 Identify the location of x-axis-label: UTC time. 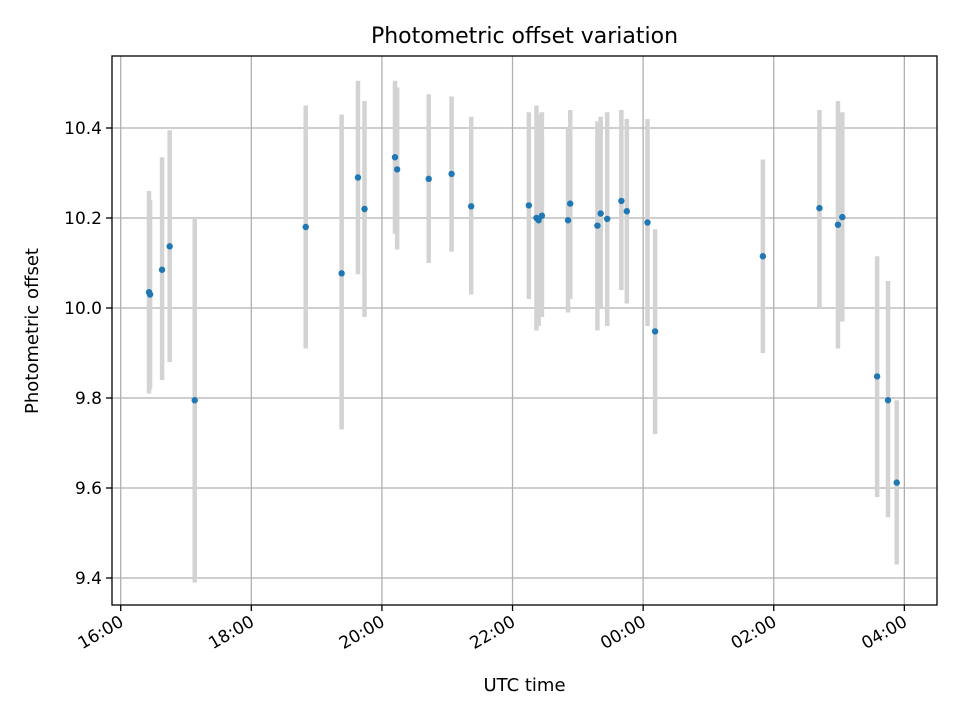
(524, 685).